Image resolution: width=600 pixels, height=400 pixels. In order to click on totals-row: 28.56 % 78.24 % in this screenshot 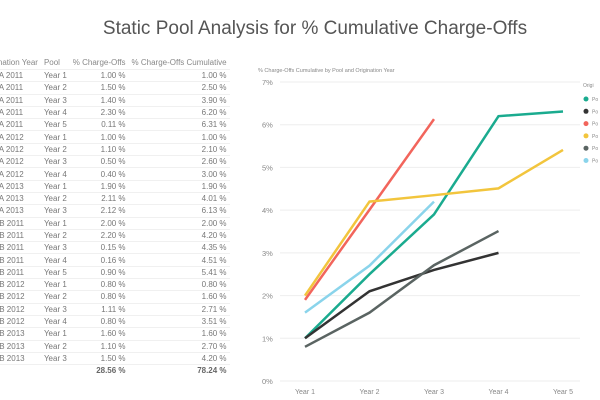, I will do `click(115, 370)`.